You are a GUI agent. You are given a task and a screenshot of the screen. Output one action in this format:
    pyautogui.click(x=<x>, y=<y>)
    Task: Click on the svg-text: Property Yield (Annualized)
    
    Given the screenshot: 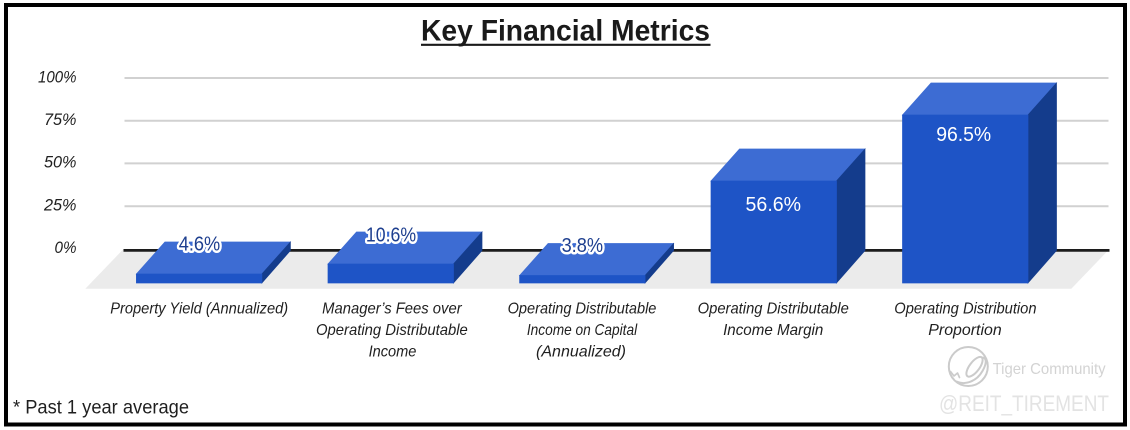 What is the action you would take?
    pyautogui.click(x=199, y=309)
    